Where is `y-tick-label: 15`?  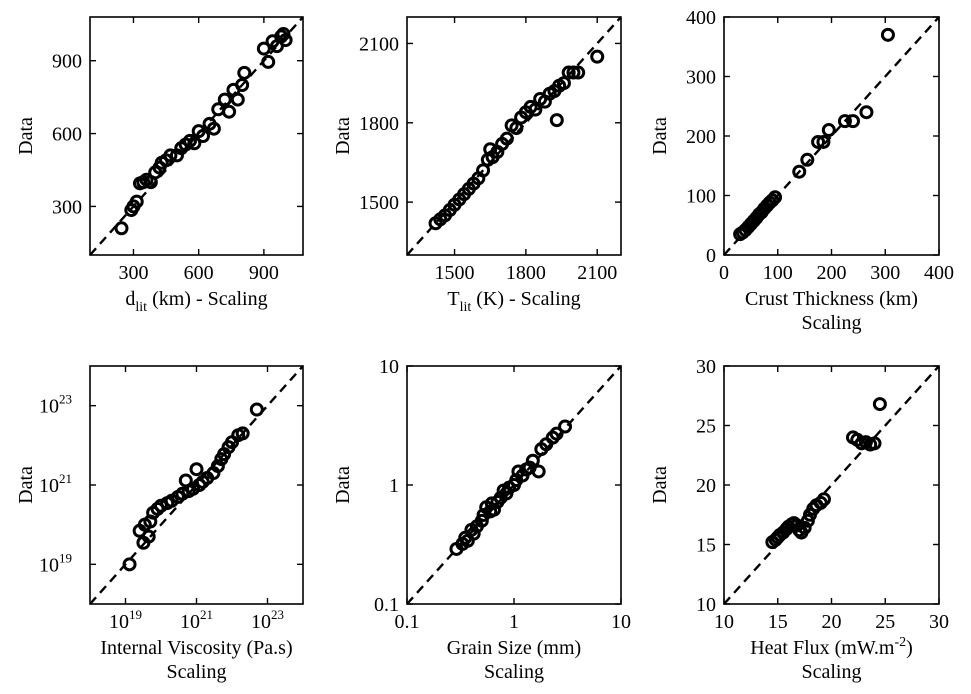 y-tick-label: 15 is located at coordinates (706, 546).